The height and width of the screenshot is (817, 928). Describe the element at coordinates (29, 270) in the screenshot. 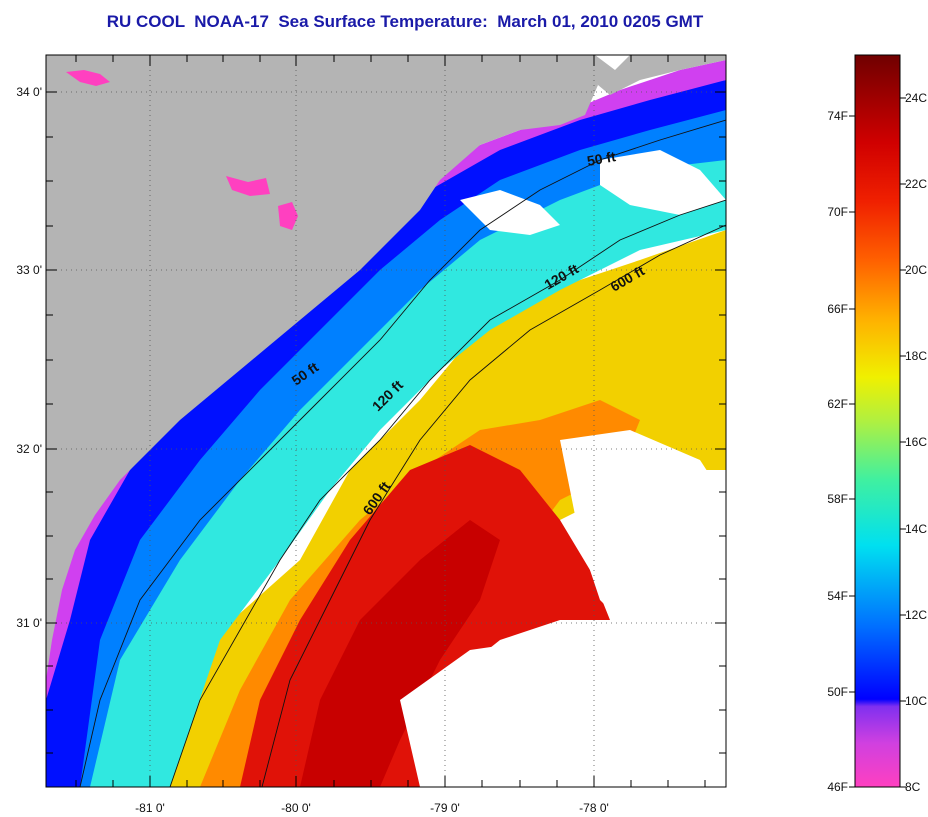

I see `lat-tick-label: 33 0'` at that location.